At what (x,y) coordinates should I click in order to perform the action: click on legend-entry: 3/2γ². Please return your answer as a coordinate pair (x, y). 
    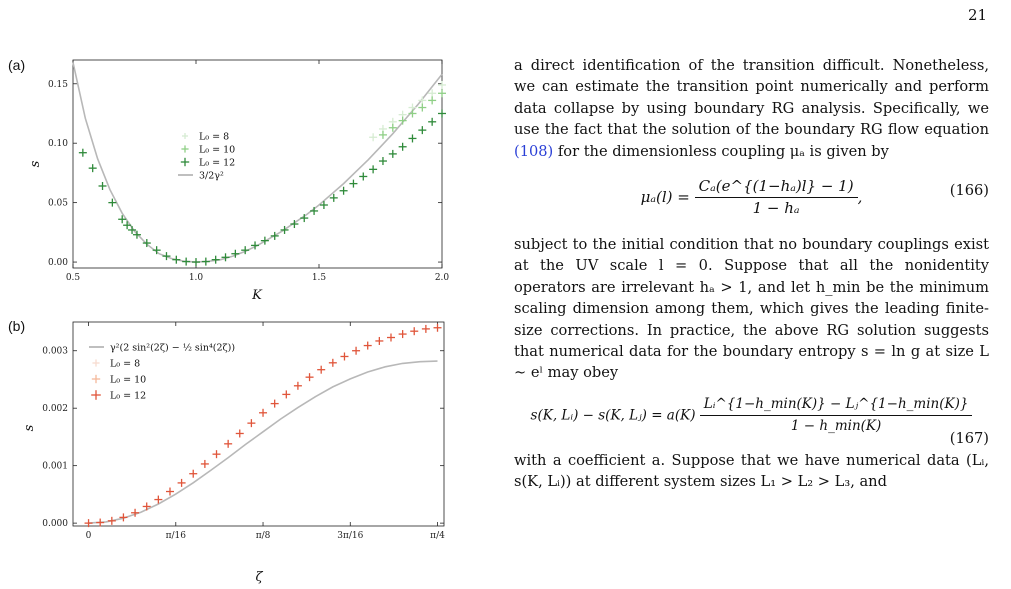
    Looking at the image, I should click on (211, 176).